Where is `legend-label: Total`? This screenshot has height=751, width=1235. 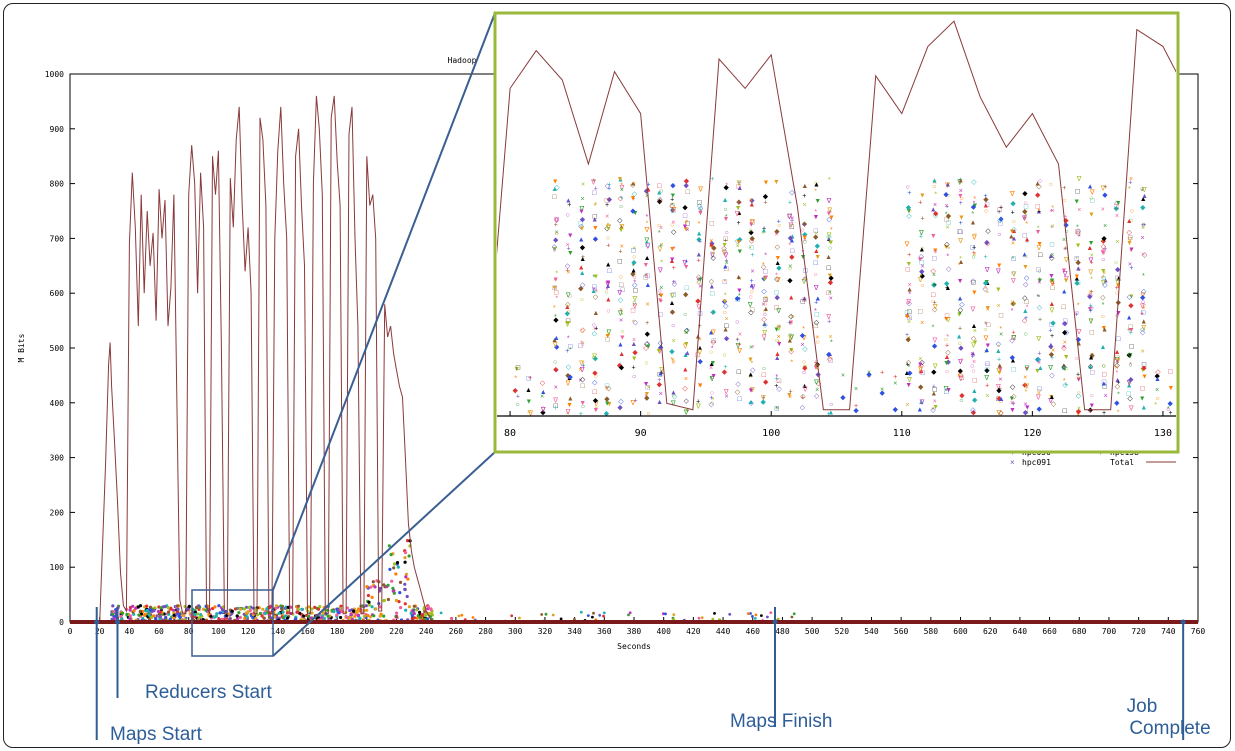
legend-label: Total is located at coordinates (1122, 462).